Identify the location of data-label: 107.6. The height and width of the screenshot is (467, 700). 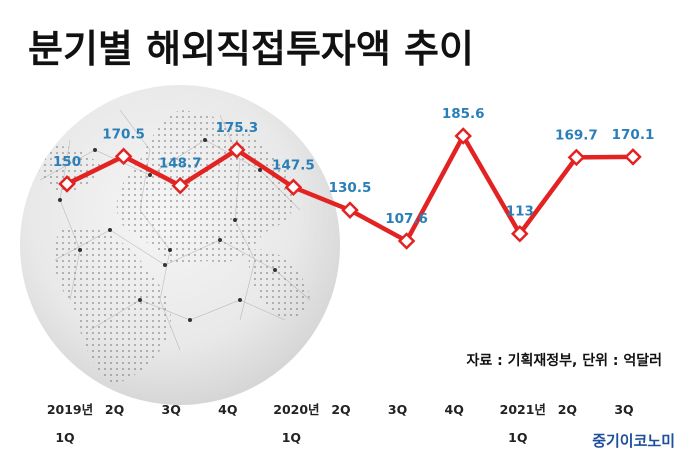
(406, 219).